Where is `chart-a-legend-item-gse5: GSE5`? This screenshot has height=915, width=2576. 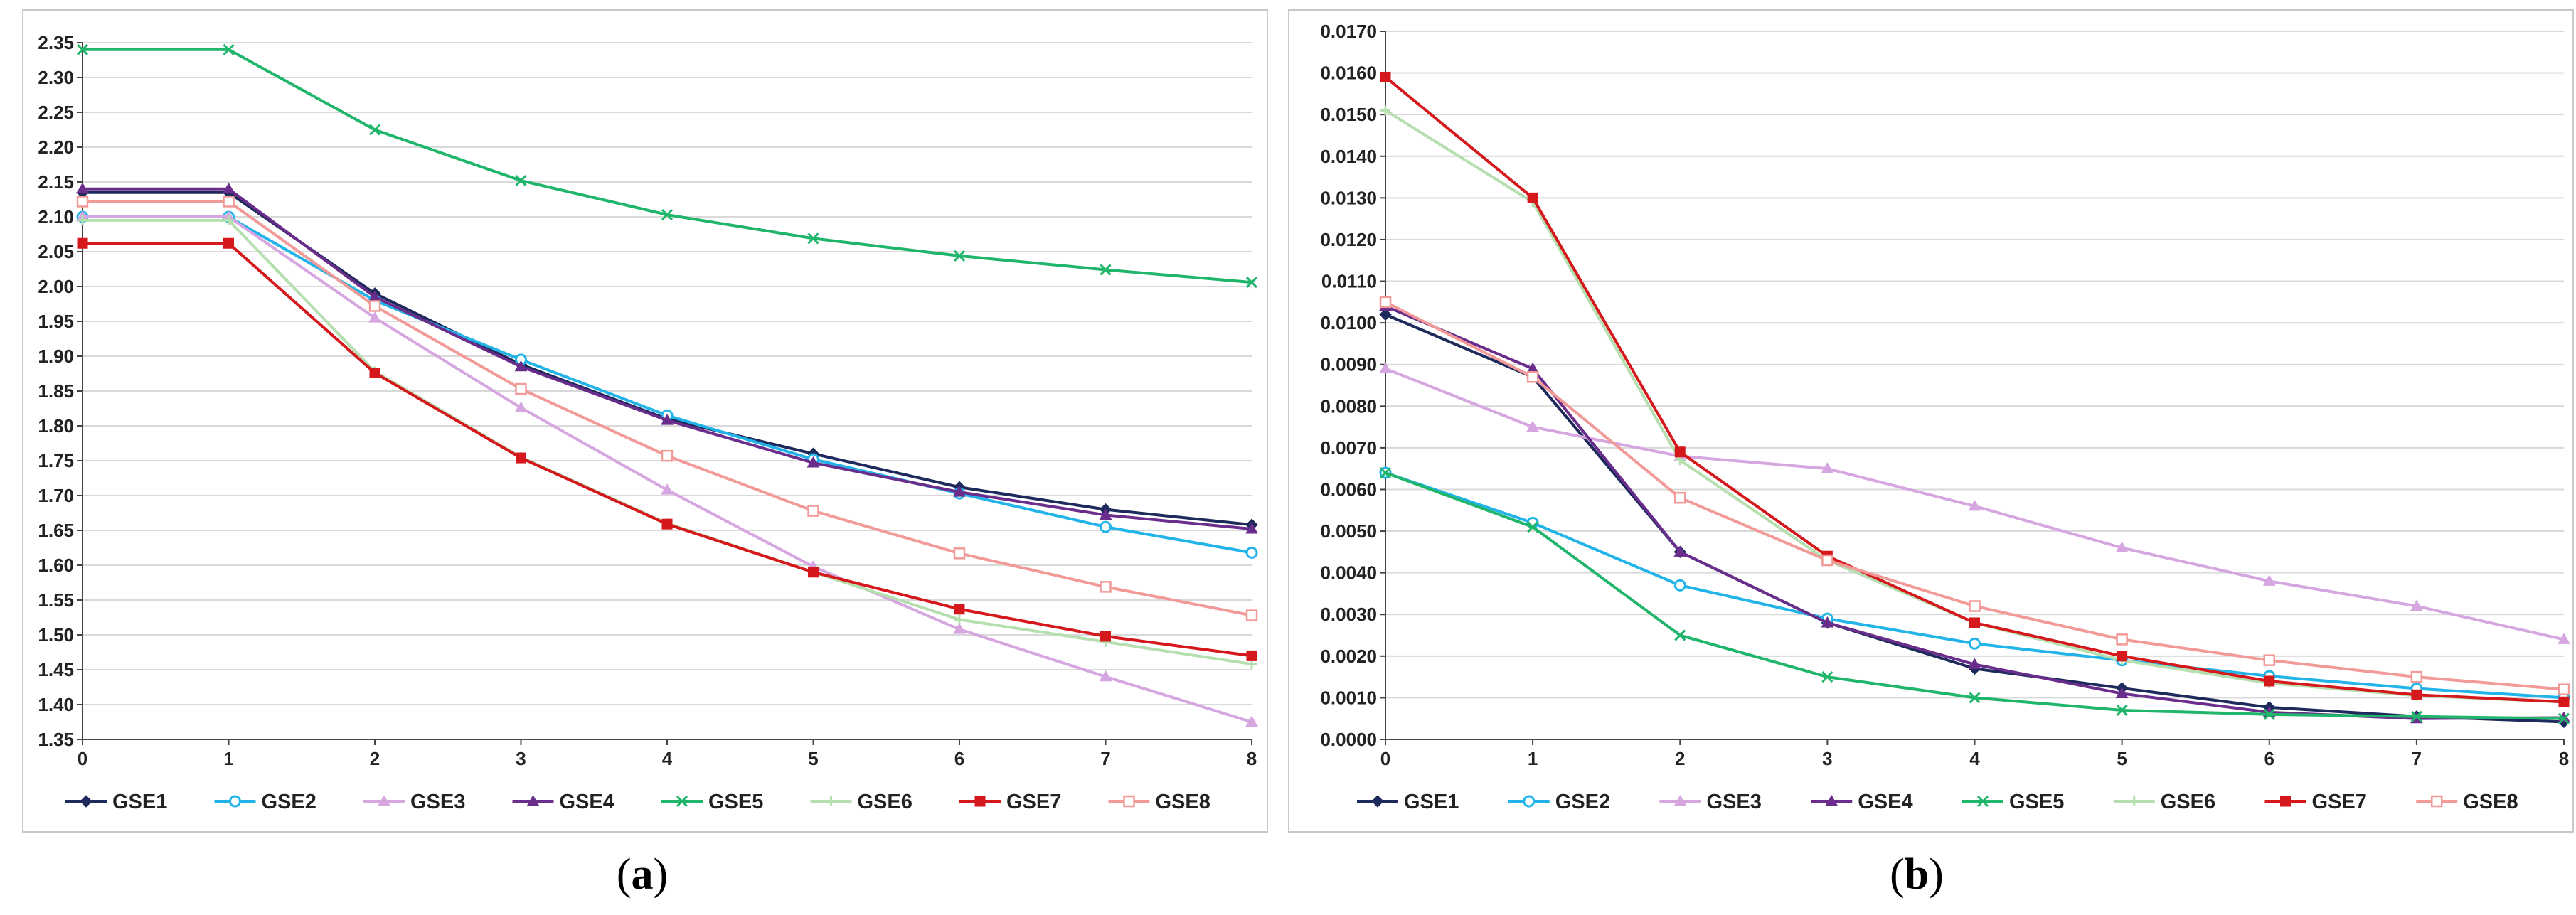
chart-a-legend-item-gse5: GSE5 is located at coordinates (712, 802).